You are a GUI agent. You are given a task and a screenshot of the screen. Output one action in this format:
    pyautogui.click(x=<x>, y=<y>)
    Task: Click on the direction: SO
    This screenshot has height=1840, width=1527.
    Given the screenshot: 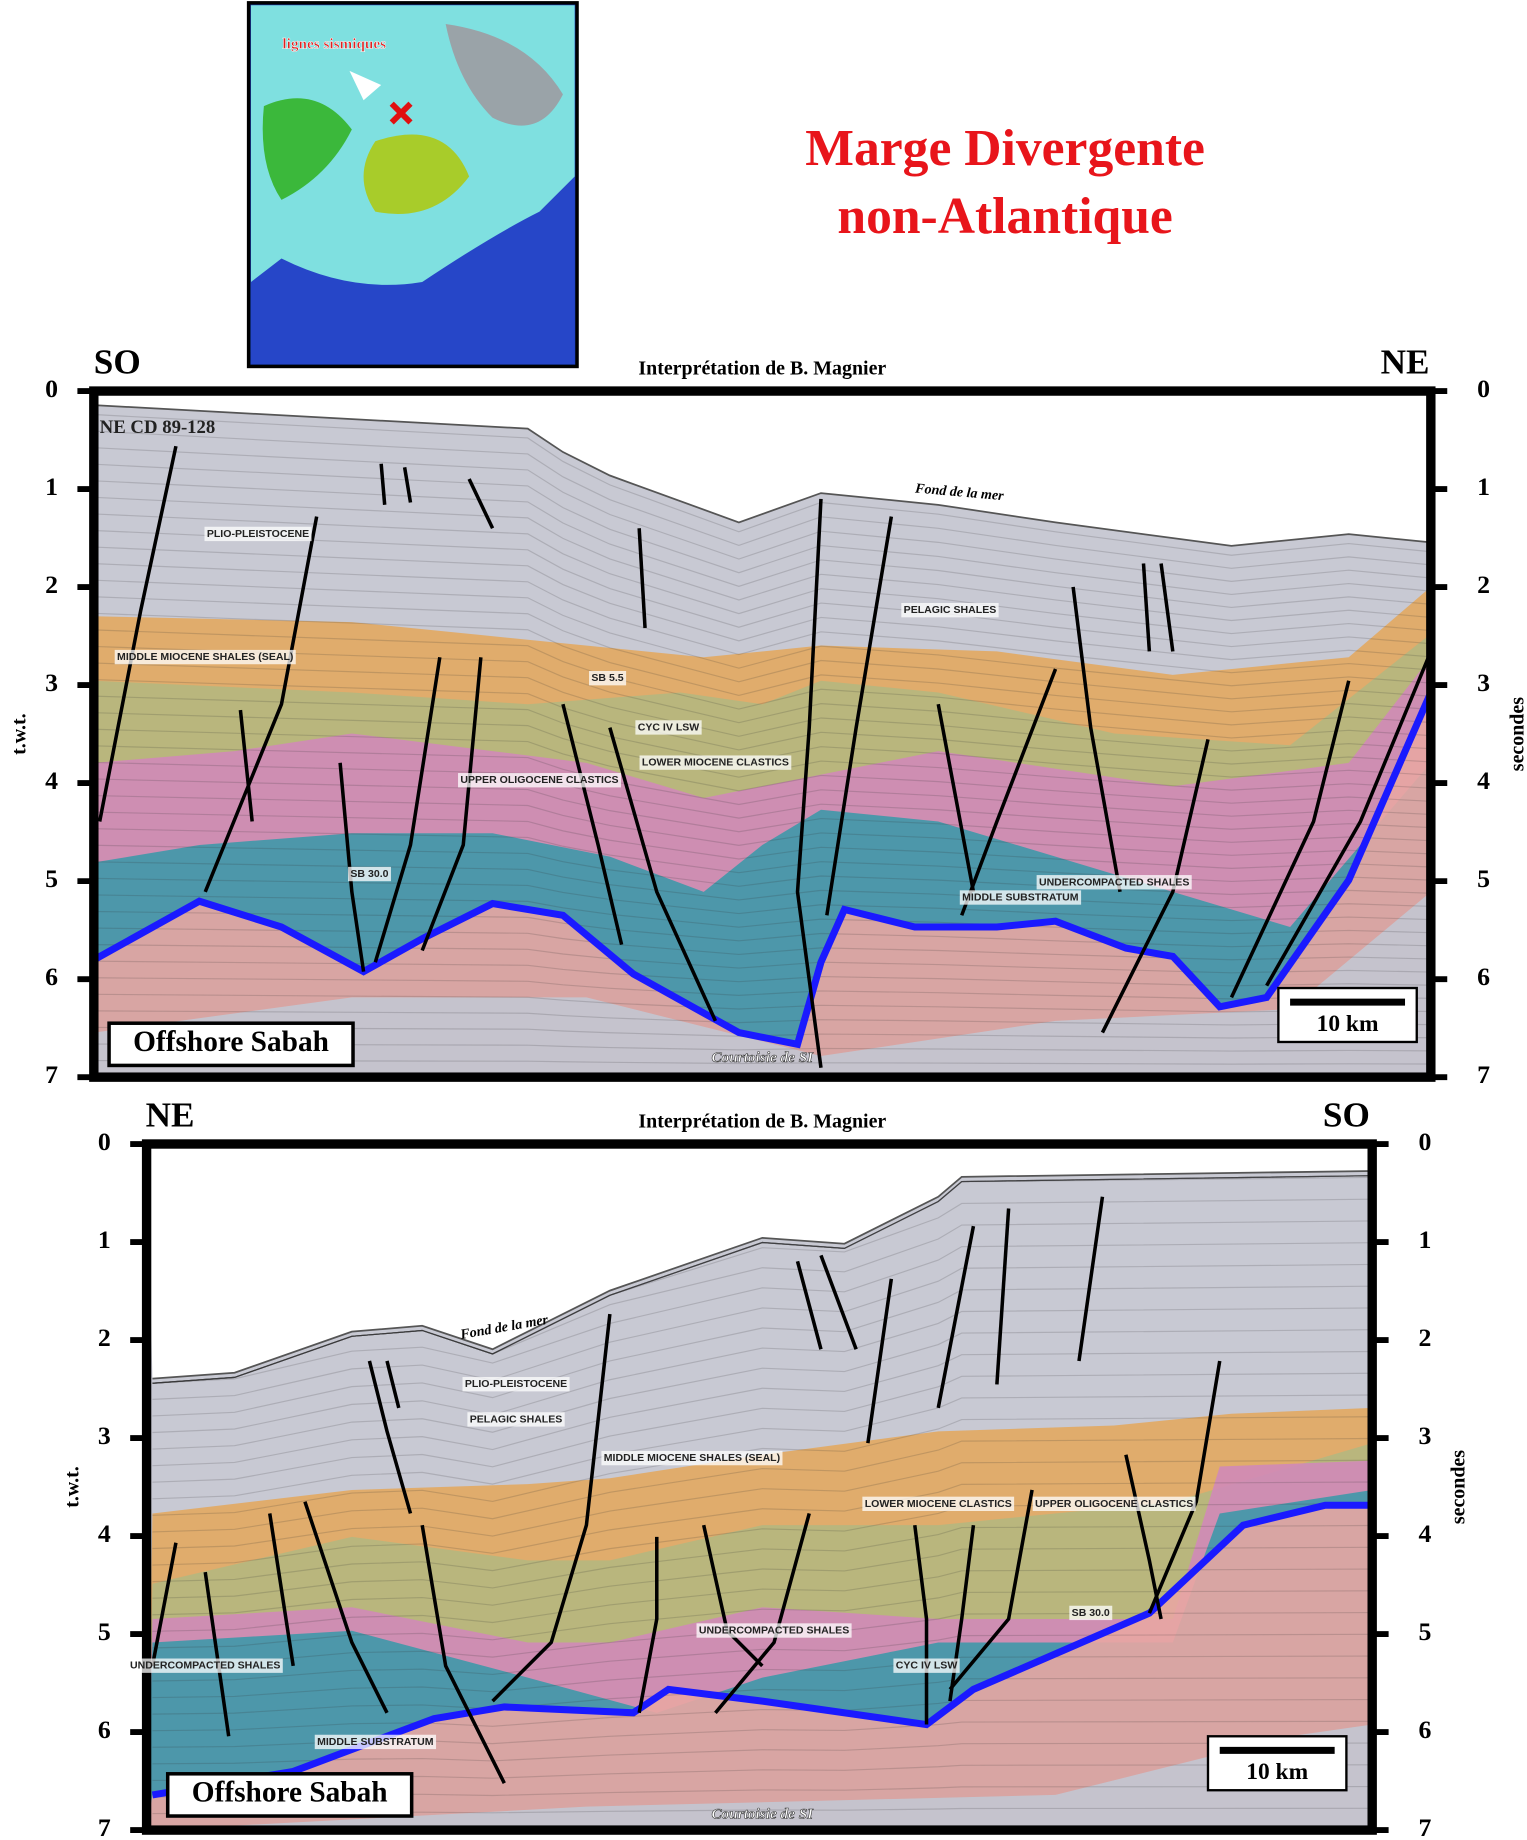 What is the action you would take?
    pyautogui.click(x=1346, y=1114)
    